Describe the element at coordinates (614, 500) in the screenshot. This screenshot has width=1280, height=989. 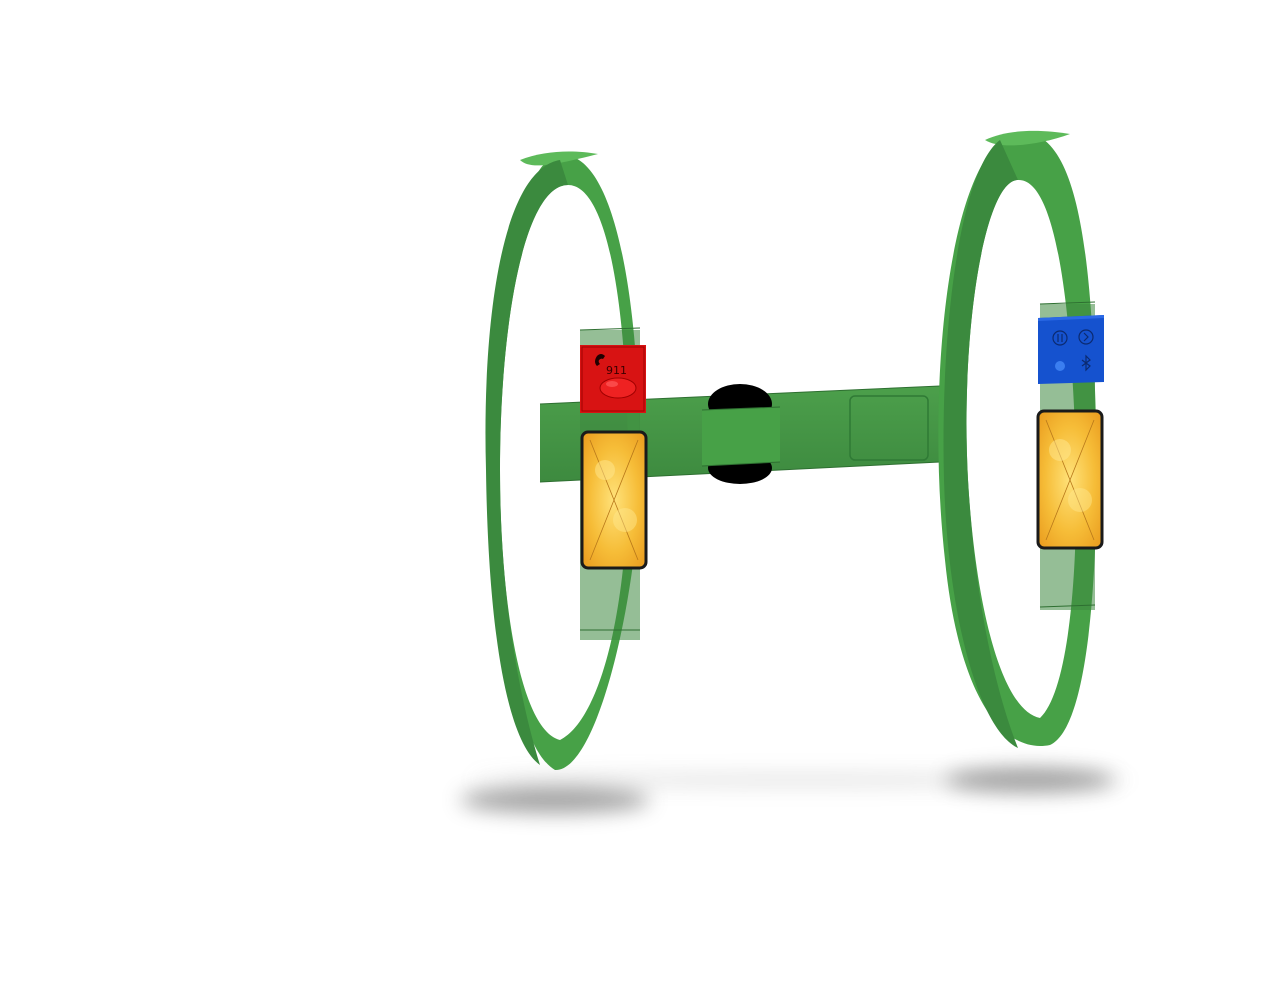
I see `left-reflector` at that location.